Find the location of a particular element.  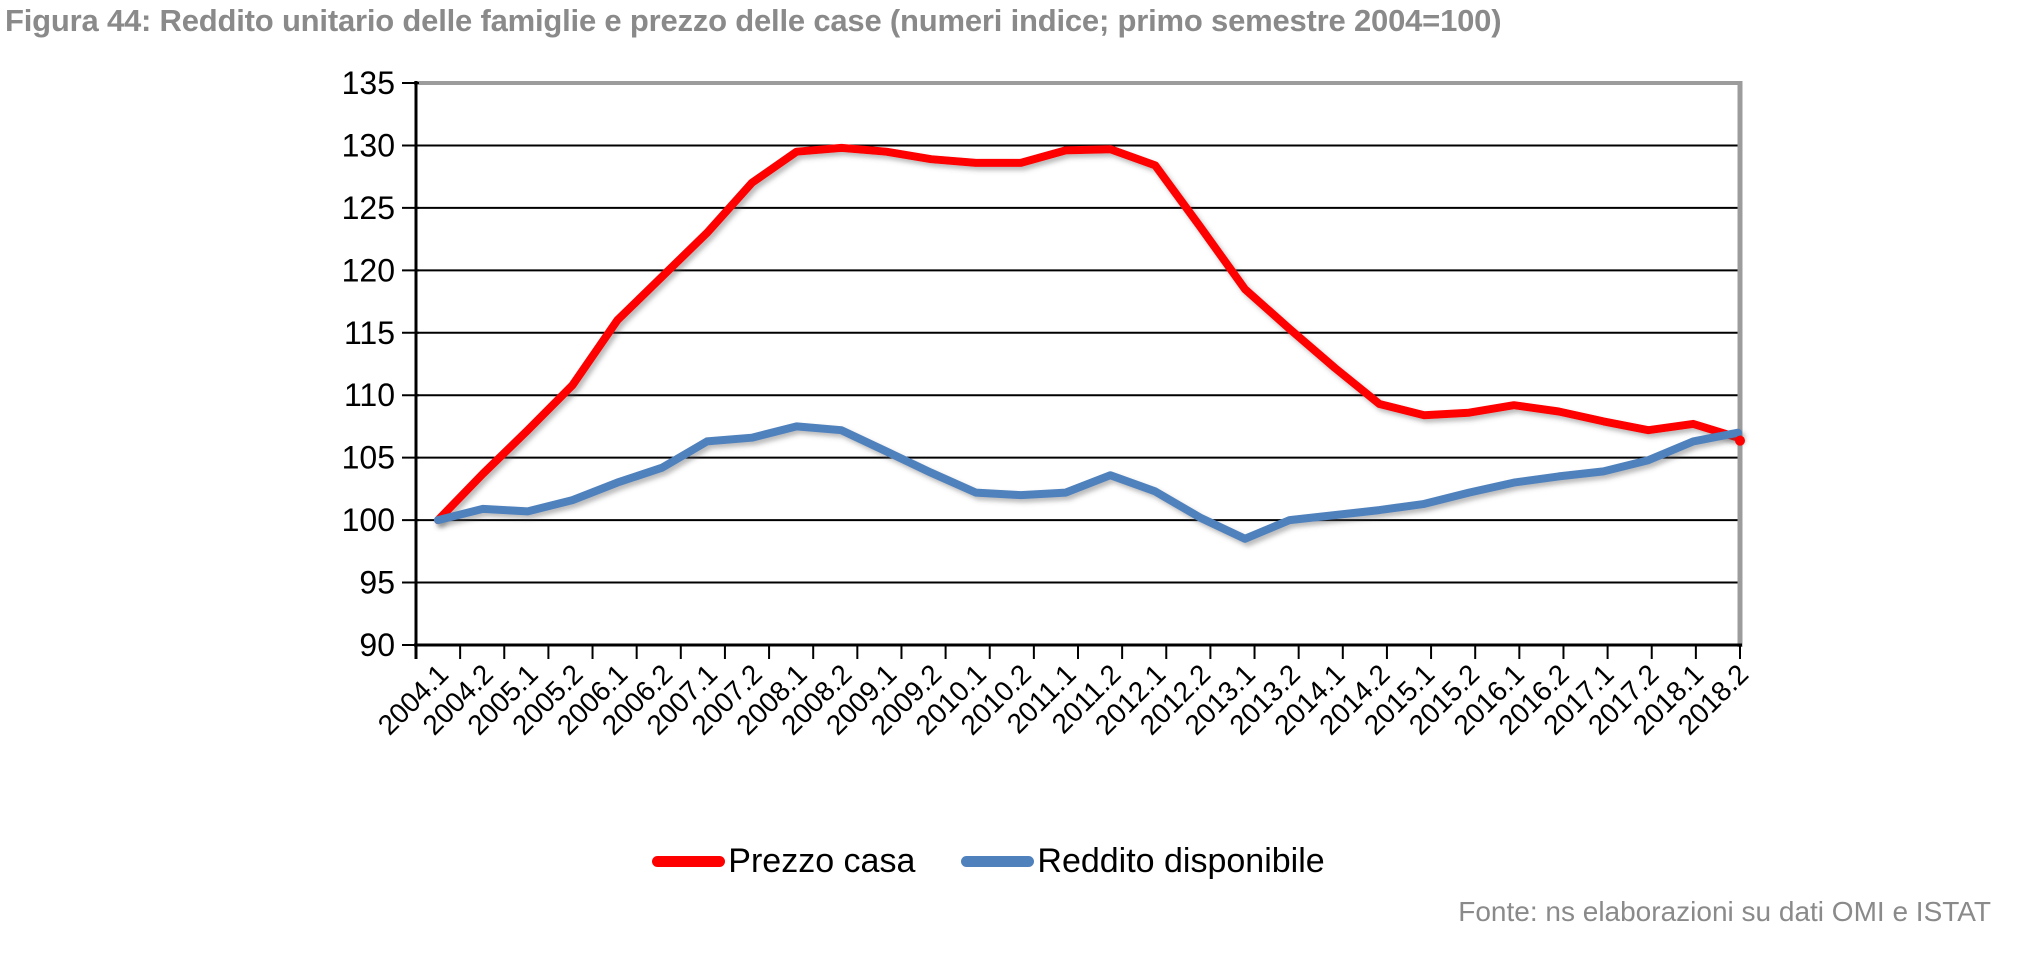

series-end-marker is located at coordinates (1740, 440).